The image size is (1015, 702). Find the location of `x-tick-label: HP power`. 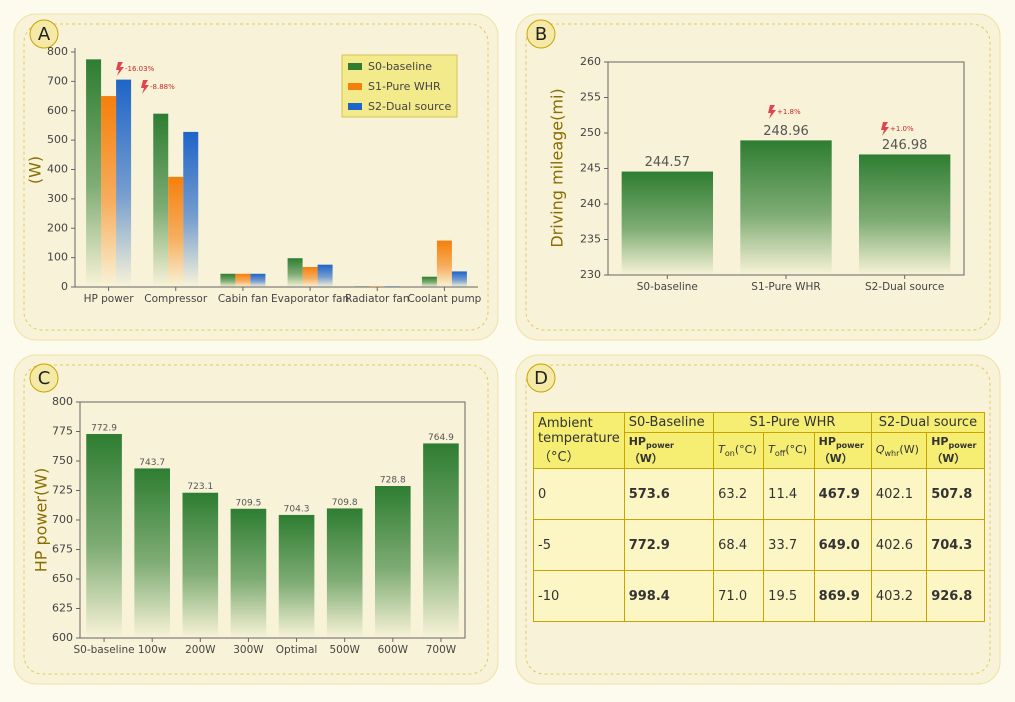

x-tick-label: HP power is located at coordinates (109, 299).